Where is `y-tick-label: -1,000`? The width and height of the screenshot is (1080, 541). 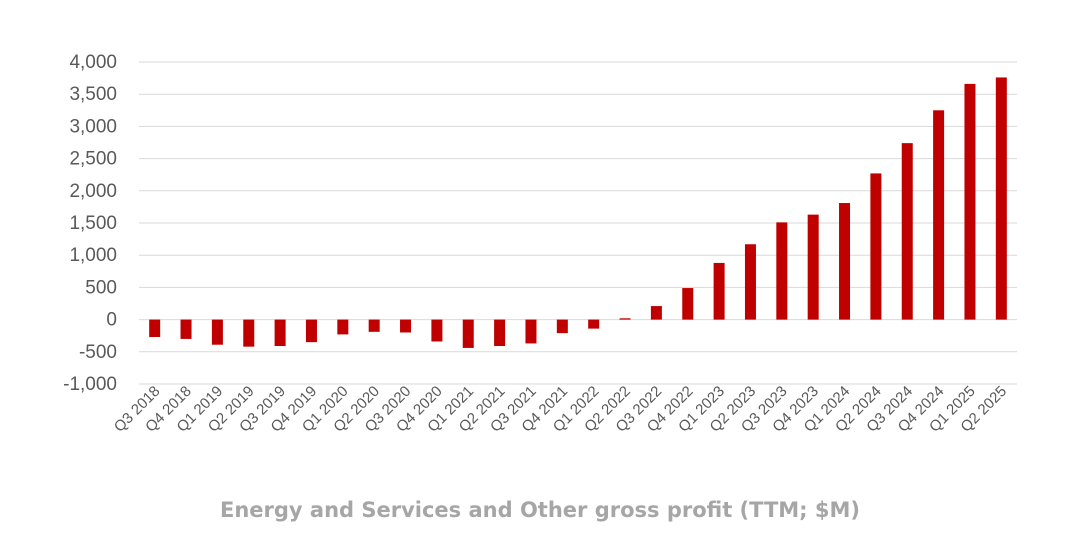
y-tick-label: -1,000 is located at coordinates (90, 384).